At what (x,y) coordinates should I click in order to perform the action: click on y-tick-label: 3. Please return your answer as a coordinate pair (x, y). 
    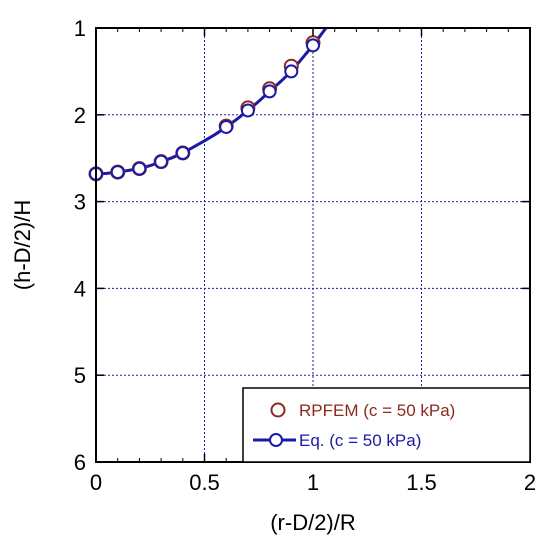
    Looking at the image, I should click on (80, 202).